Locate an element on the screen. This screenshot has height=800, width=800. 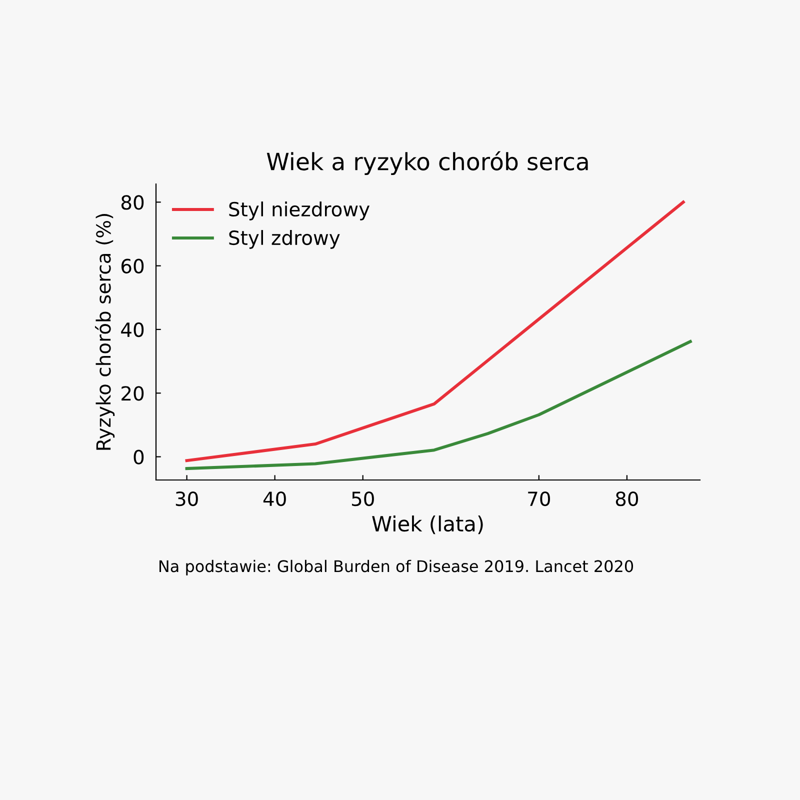
y-tick-label: 40 is located at coordinates (132, 330).